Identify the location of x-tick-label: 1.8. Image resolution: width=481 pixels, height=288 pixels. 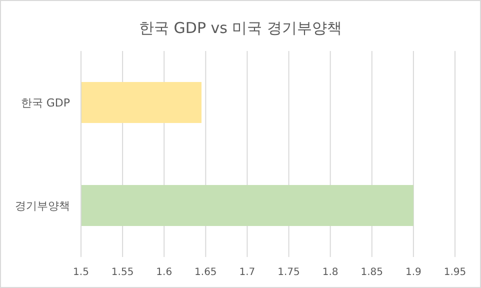
(330, 272).